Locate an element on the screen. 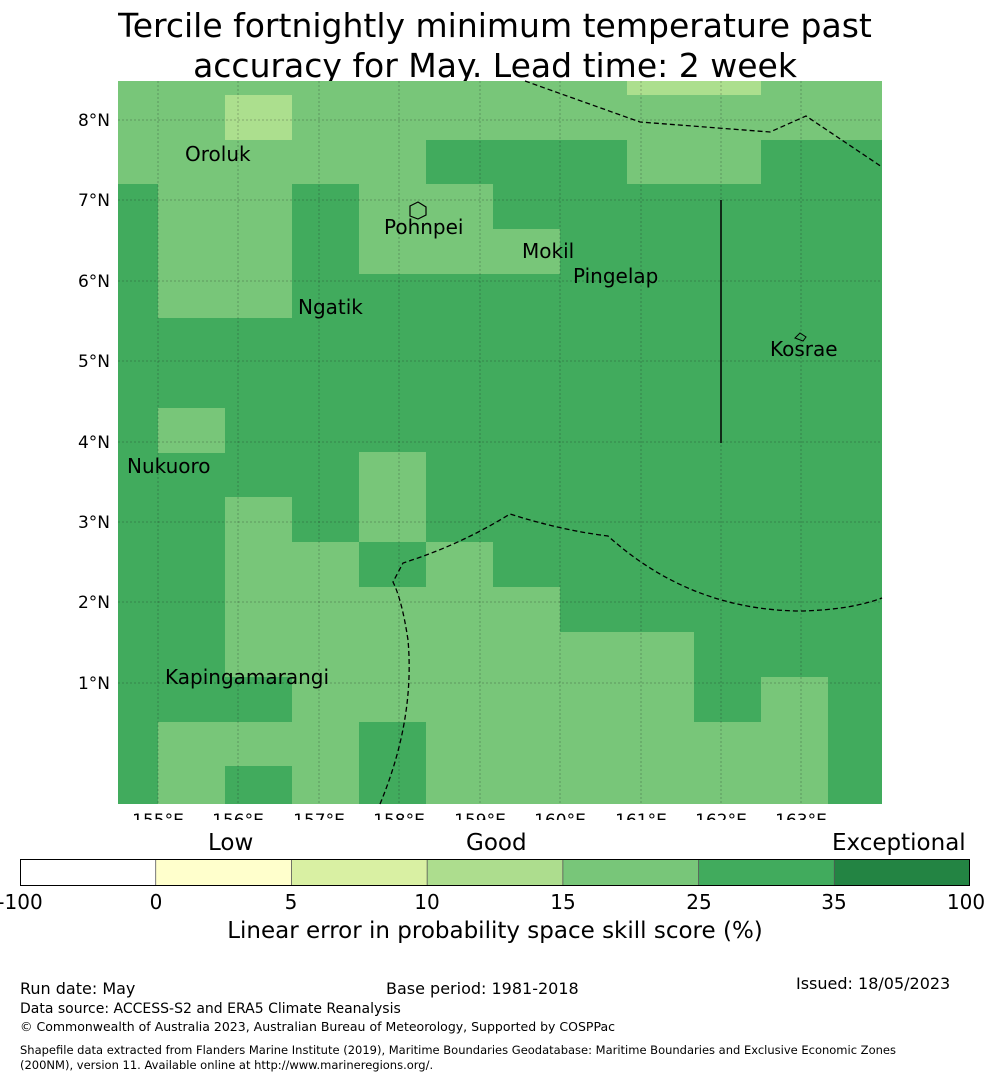 Image resolution: width=990 pixels, height=1080 pixels. lat-tick-1n: 1°N is located at coordinates (94, 684).